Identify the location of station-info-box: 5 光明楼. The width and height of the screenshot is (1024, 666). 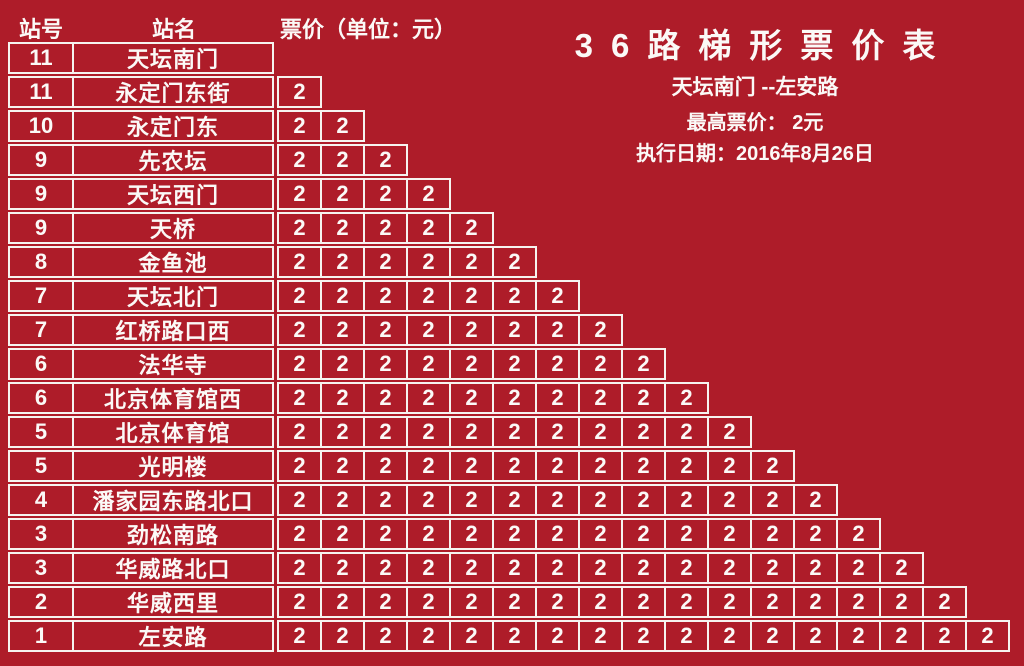
(141, 466).